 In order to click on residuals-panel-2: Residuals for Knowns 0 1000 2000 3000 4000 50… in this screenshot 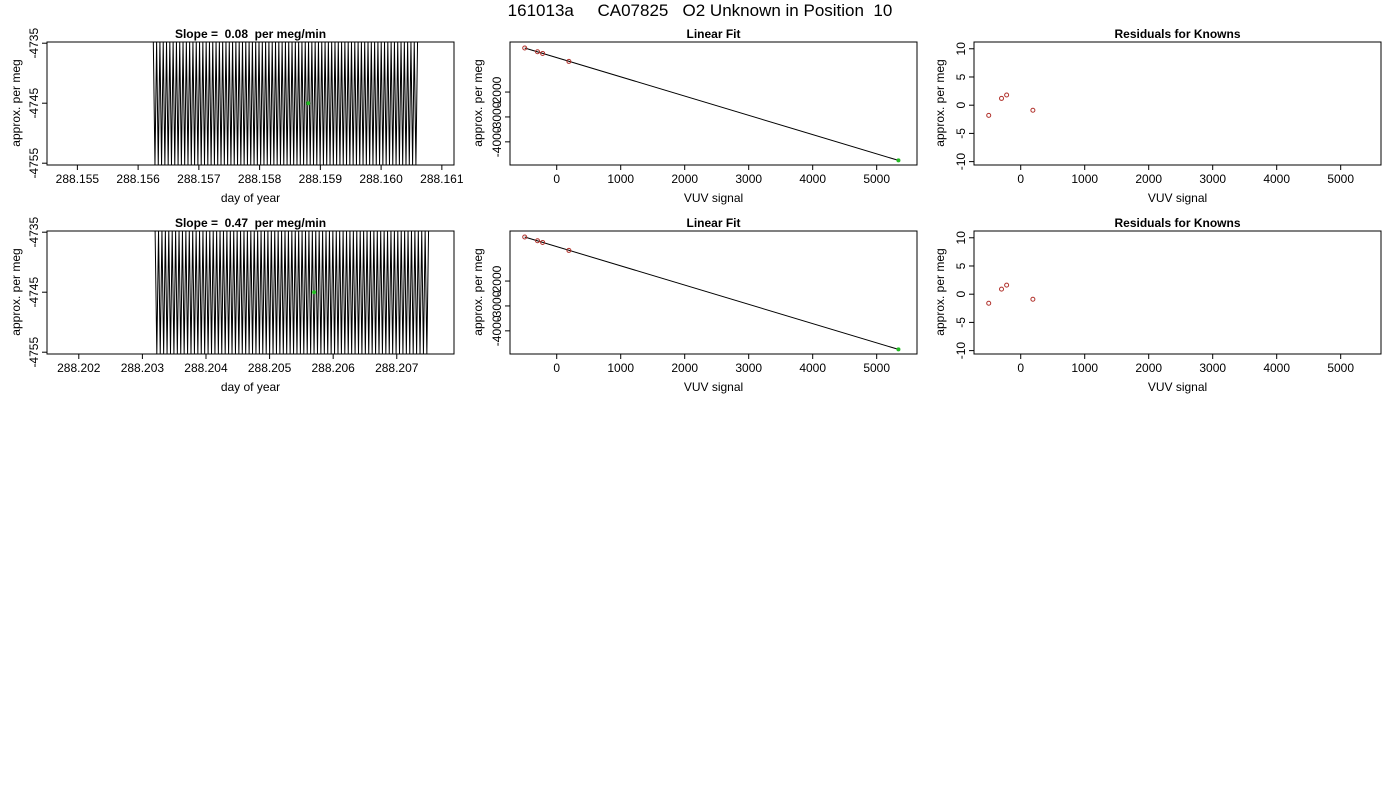, I will do `click(1165, 305)`.